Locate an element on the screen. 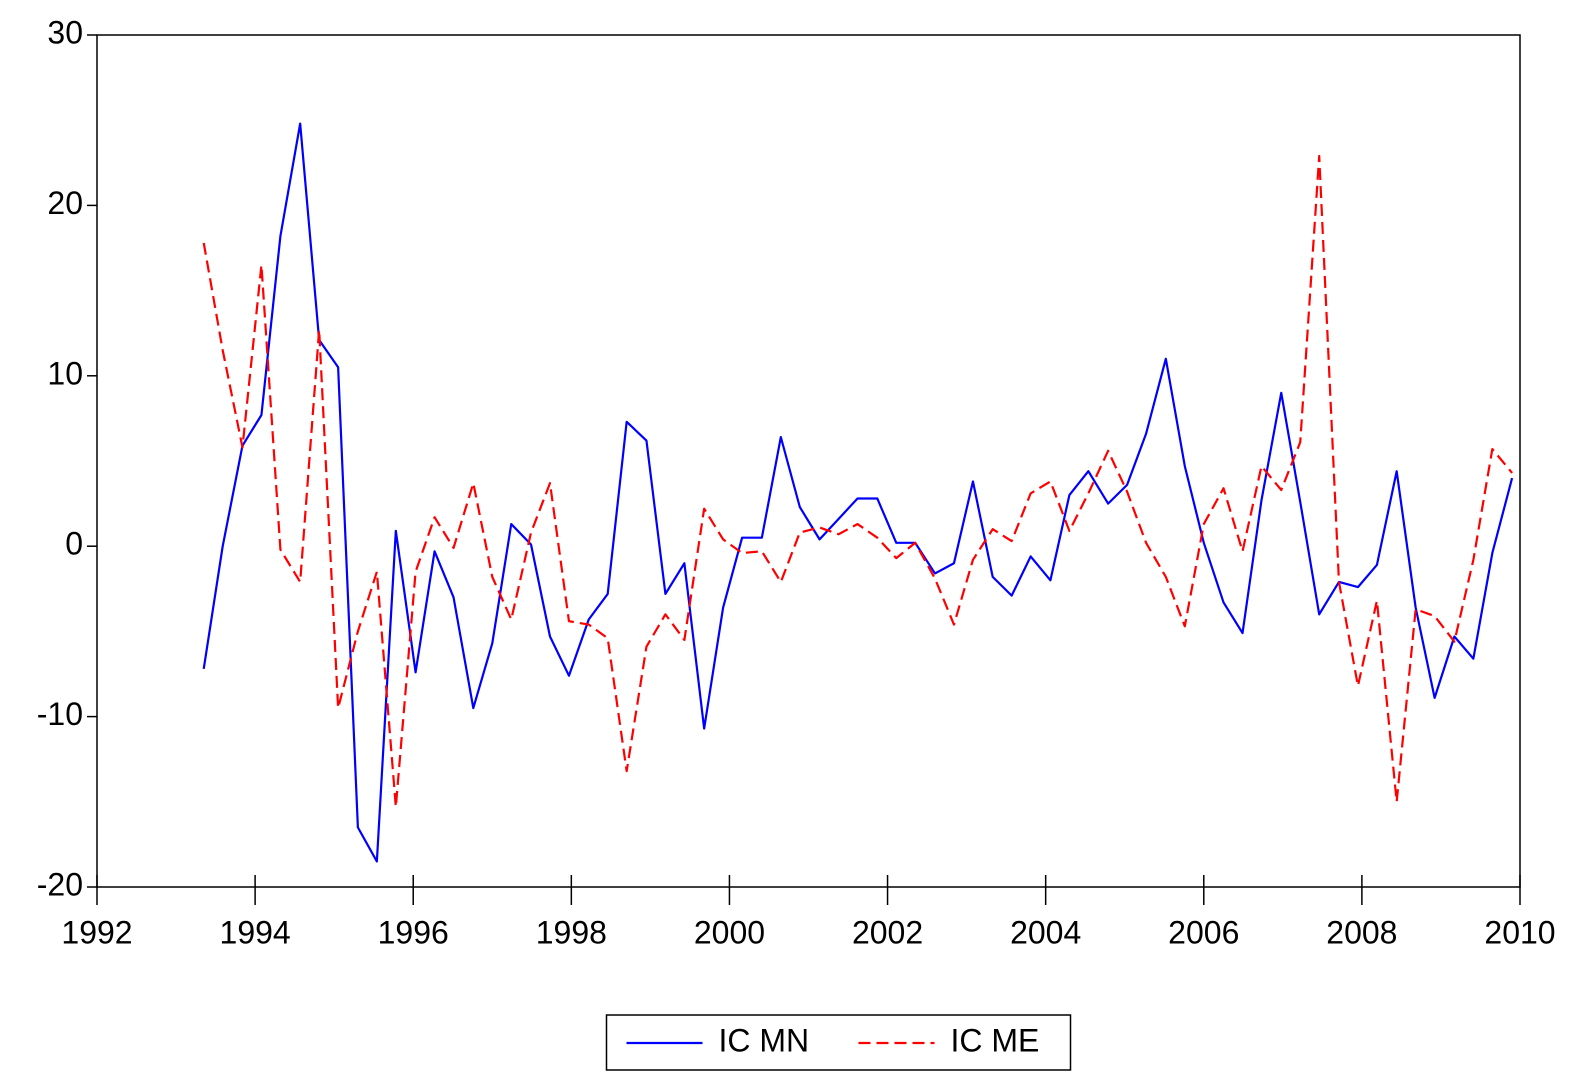 The image size is (1575, 1077). x-tick-label: 2010 is located at coordinates (1519, 932).